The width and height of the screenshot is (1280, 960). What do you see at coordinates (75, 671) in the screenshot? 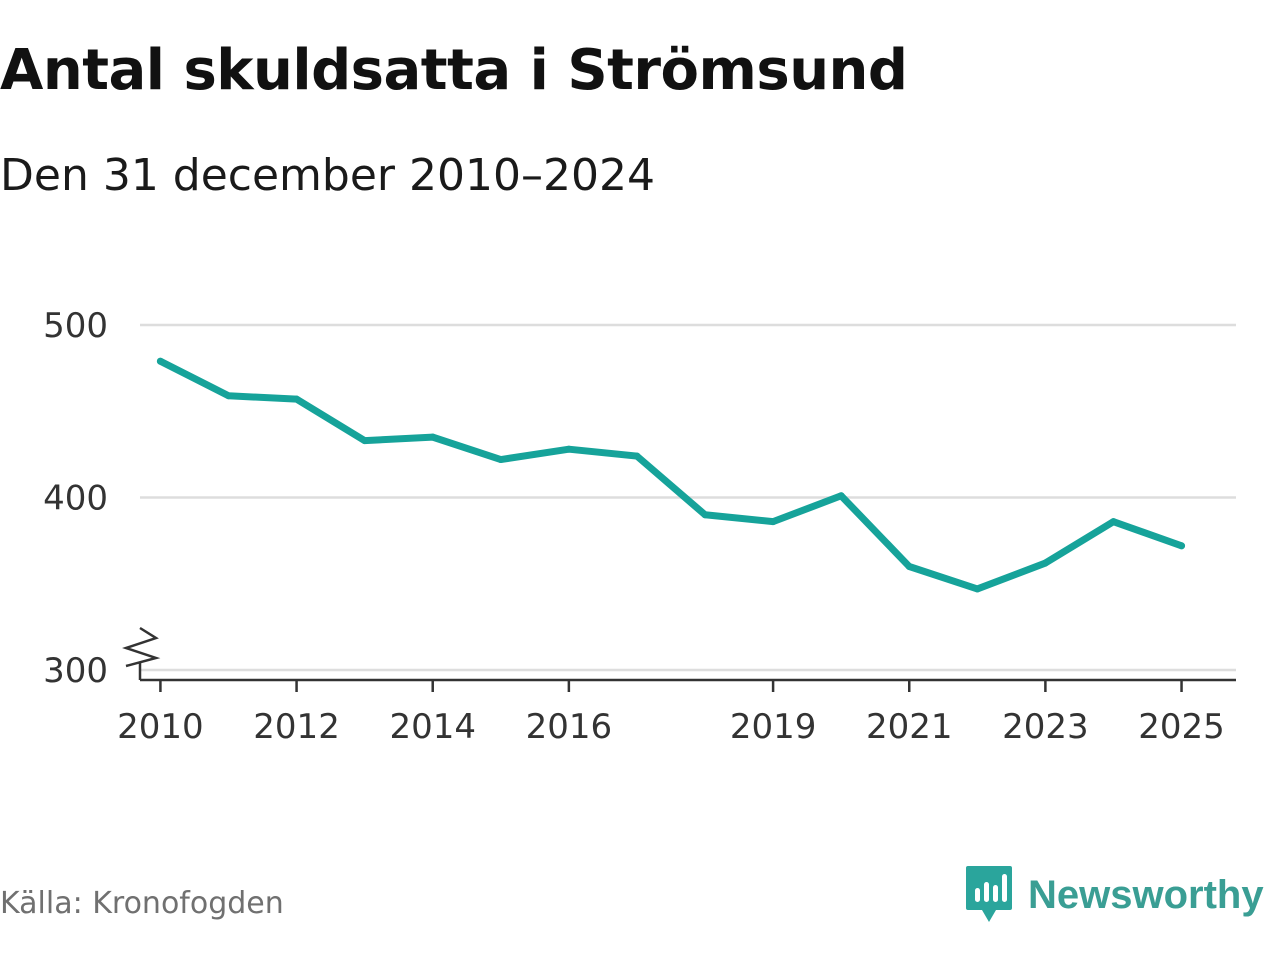
I see `y-tick-label-300: 300` at bounding box center [75, 671].